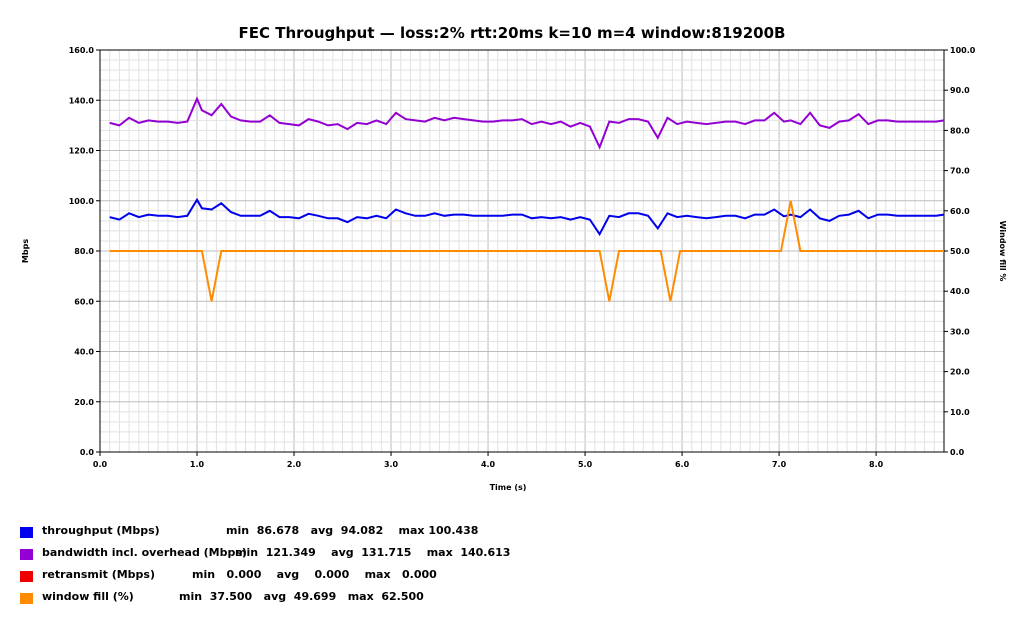  What do you see at coordinates (960, 211) in the screenshot?
I see `y2-tick-label: 60.0` at bounding box center [960, 211].